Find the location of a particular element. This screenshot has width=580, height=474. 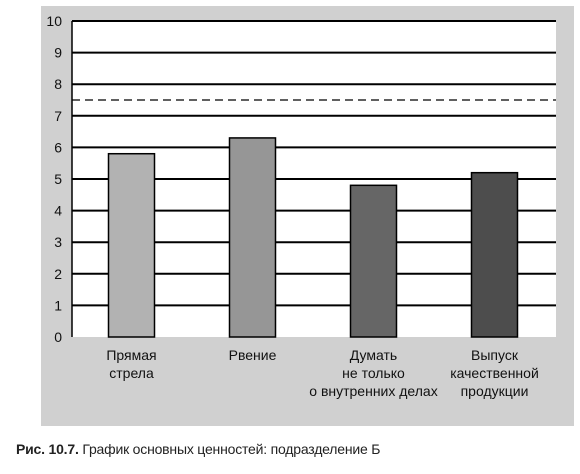

y-tick-0: 0 is located at coordinates (58, 337).